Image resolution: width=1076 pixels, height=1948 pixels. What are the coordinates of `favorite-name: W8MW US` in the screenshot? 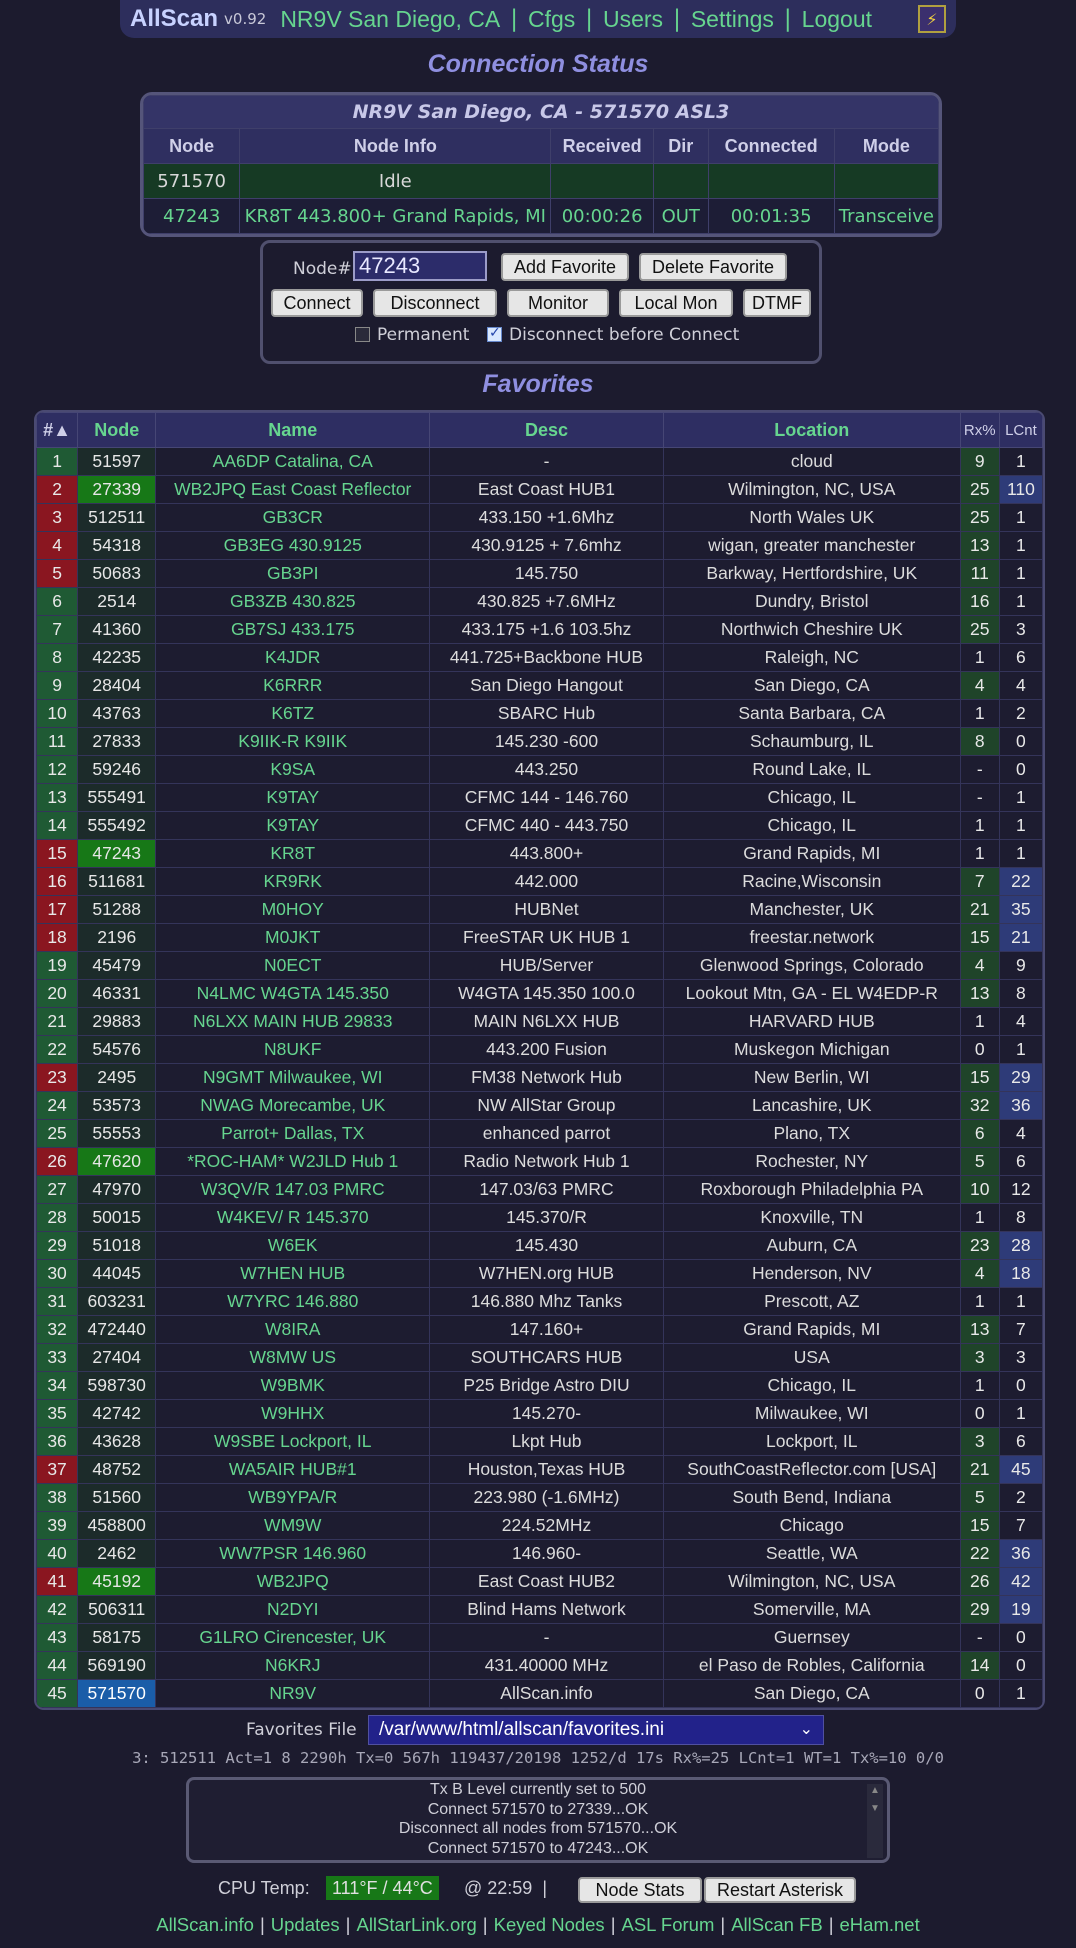 It's located at (293, 1357).